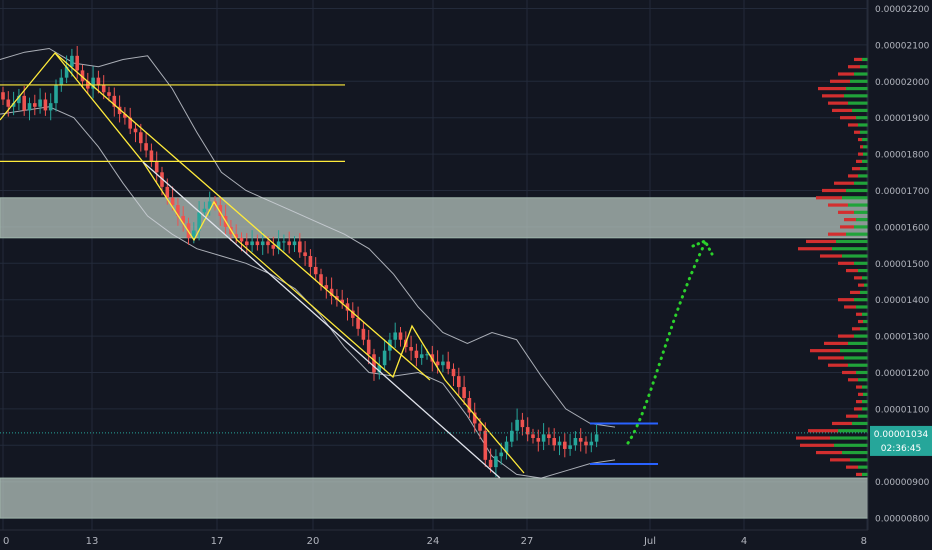  I want to click on y-tick-label: 0.00002000, so click(902, 83).